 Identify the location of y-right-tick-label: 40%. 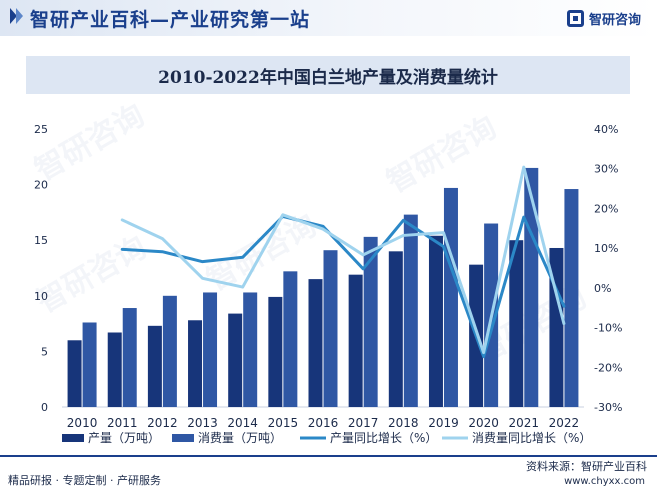
(606, 129).